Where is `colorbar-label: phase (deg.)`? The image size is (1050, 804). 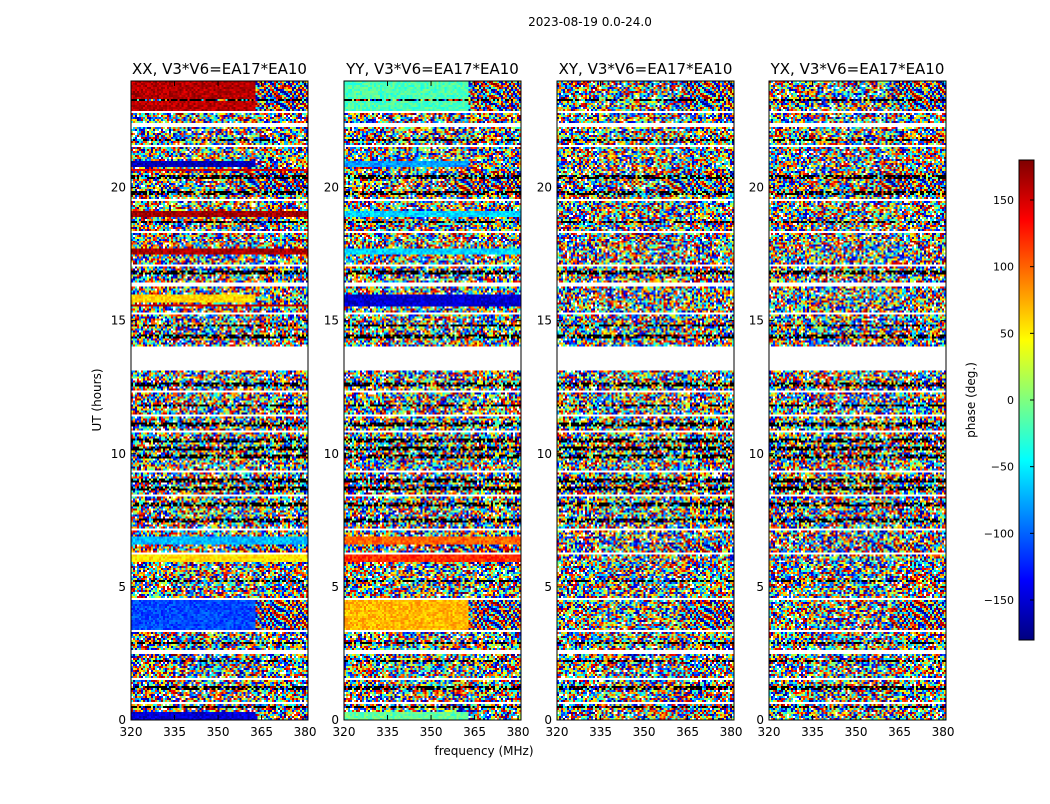 colorbar-label: phase (deg.) is located at coordinates (971, 400).